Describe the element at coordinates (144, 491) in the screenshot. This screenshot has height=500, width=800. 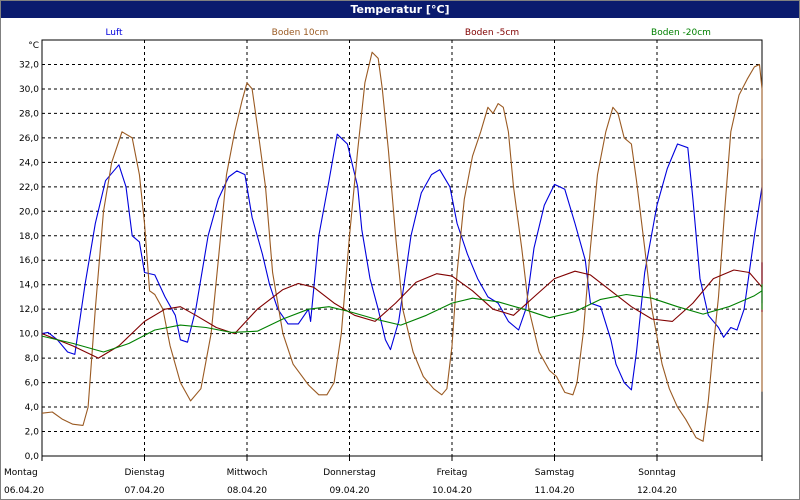
I see `x-date-label: 07.04.20` at that location.